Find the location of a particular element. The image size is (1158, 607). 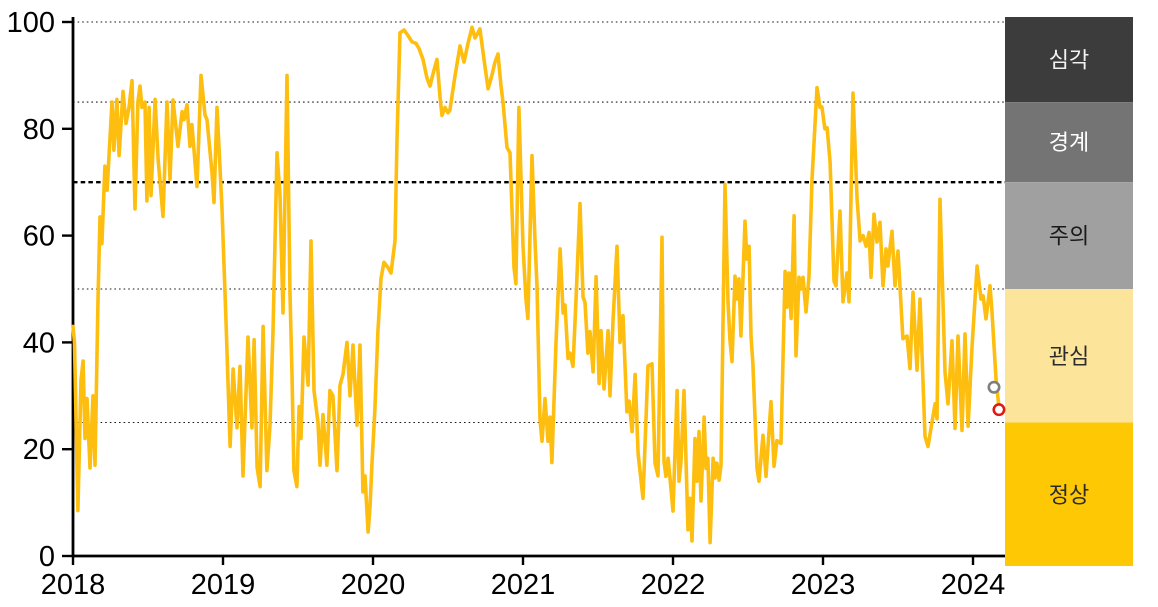

zone-band-관심 is located at coordinates (1069, 356).